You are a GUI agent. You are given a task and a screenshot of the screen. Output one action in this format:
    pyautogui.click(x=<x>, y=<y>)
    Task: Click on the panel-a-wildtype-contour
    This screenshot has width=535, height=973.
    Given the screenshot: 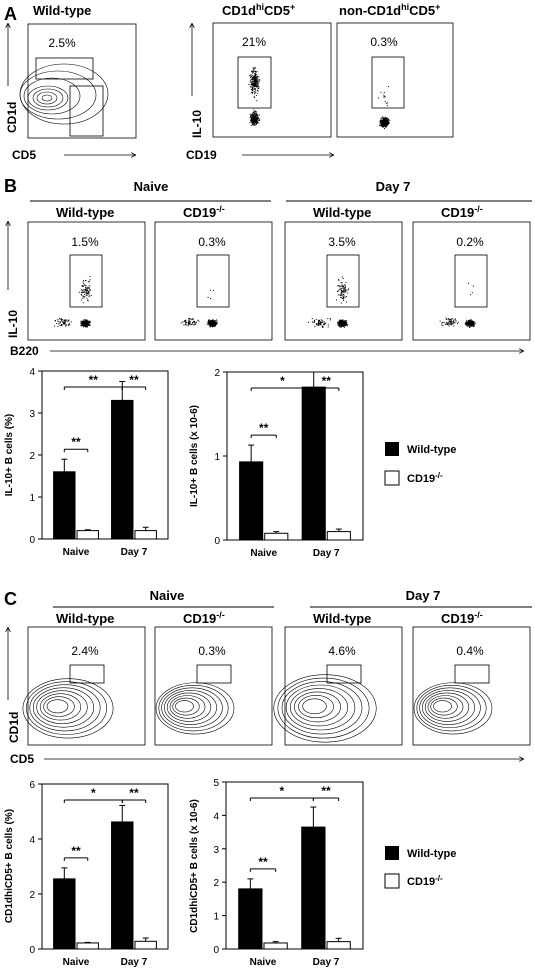 What is the action you would take?
    pyautogui.click(x=64, y=94)
    